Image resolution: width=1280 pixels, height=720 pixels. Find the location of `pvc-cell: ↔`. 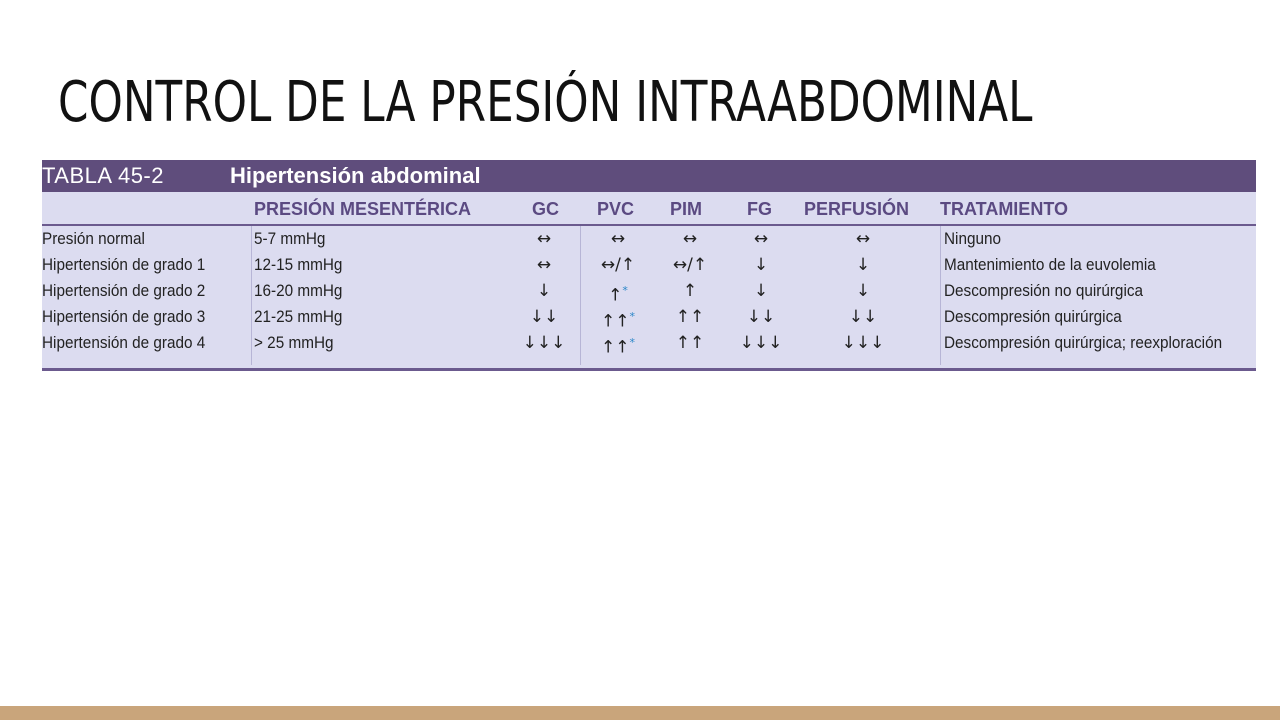

pvc-cell: ↔ is located at coordinates (618, 239).